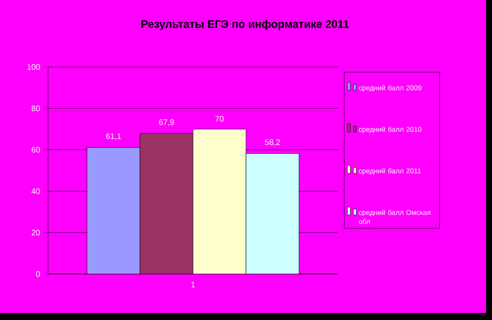 The width and height of the screenshot is (492, 320). I want to click on data-label: 58,2, so click(272, 142).